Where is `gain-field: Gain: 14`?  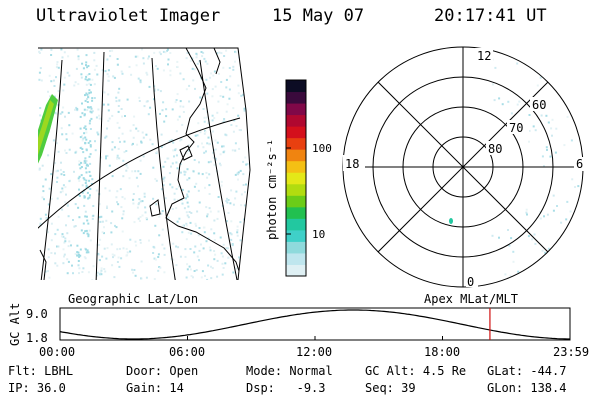 gain-field: Gain: 14 is located at coordinates (155, 388).